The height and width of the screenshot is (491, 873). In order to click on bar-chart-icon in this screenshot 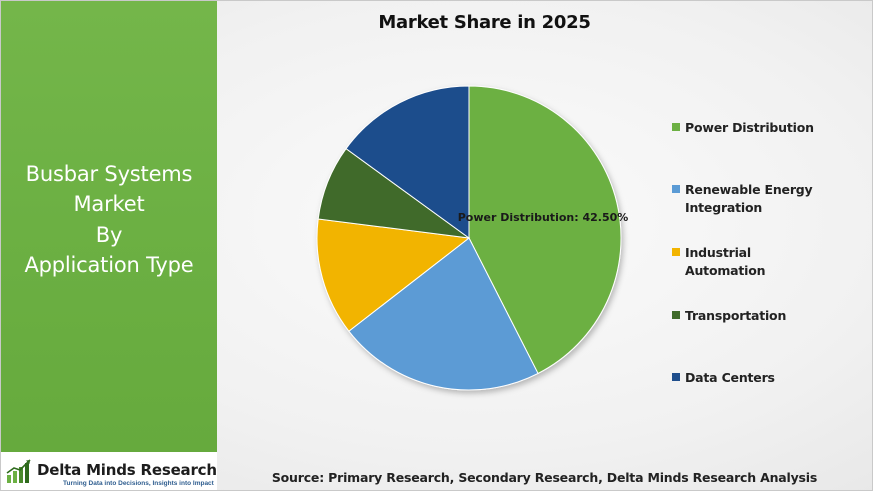, I will do `click(18, 471)`.